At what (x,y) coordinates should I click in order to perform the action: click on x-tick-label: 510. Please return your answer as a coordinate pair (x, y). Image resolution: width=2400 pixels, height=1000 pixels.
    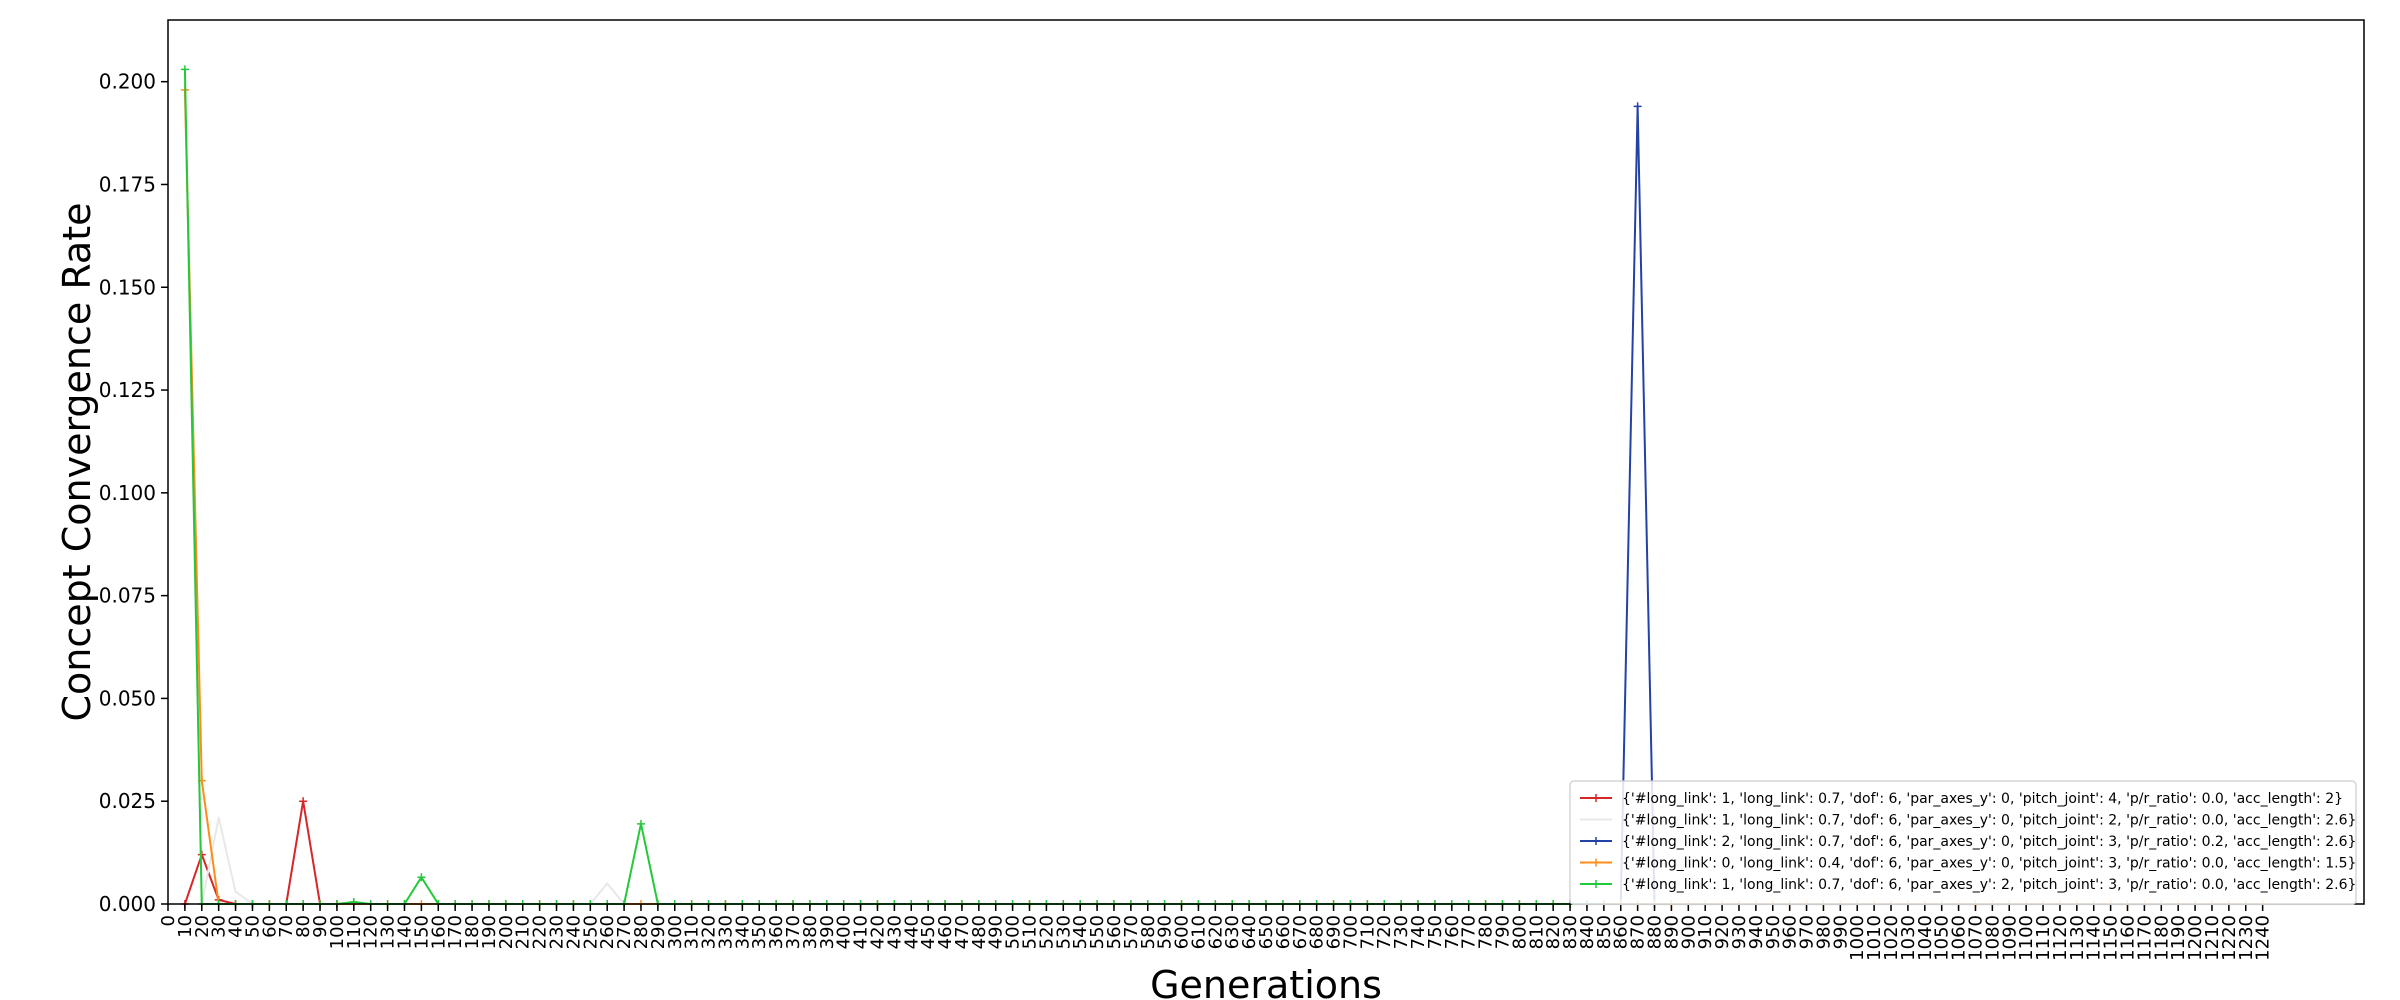
    Looking at the image, I should click on (1030, 932).